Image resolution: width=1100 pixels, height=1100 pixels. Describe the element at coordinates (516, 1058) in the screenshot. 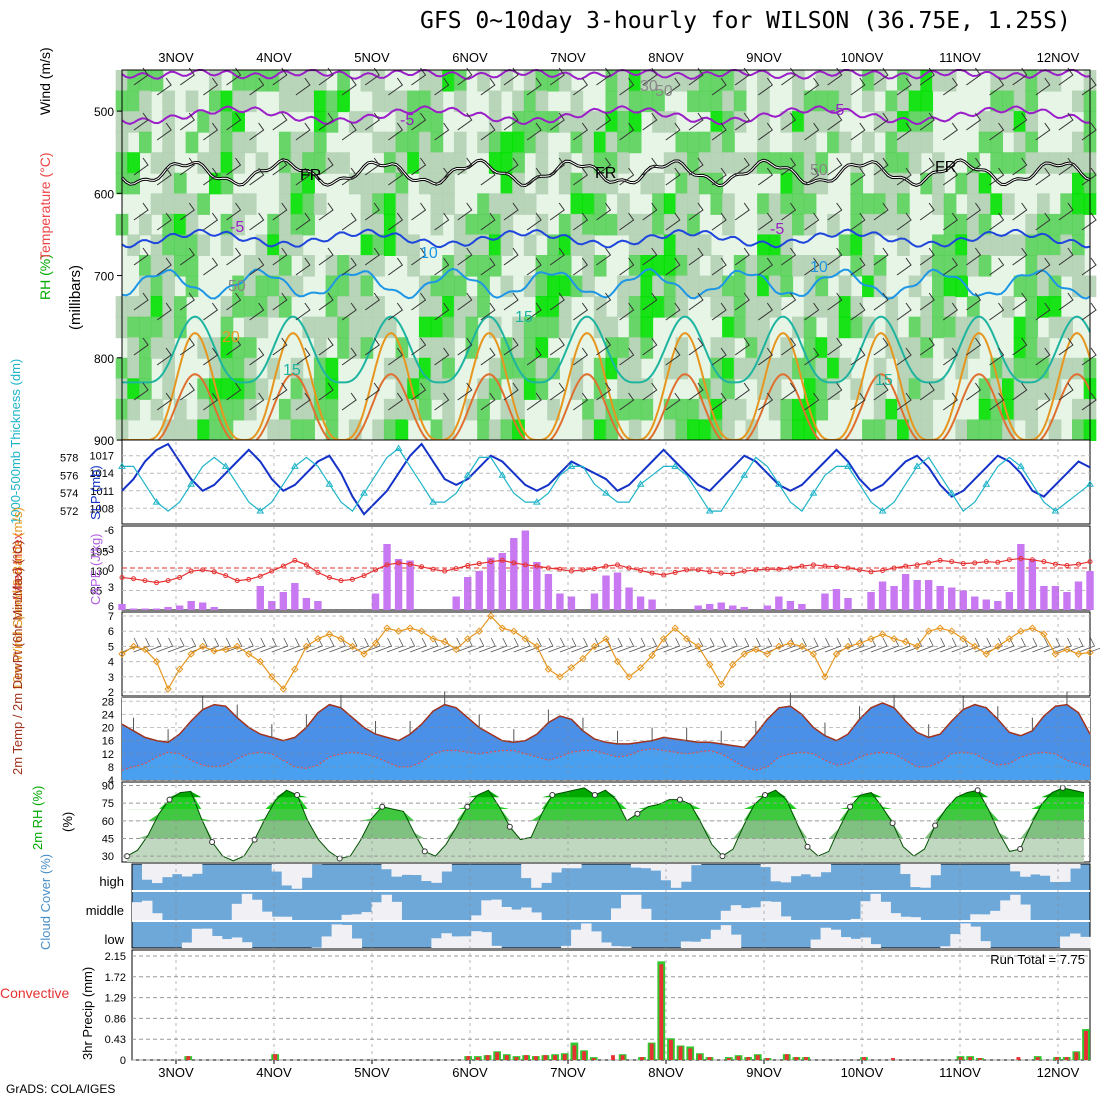

I see `precip-conv-bar` at that location.